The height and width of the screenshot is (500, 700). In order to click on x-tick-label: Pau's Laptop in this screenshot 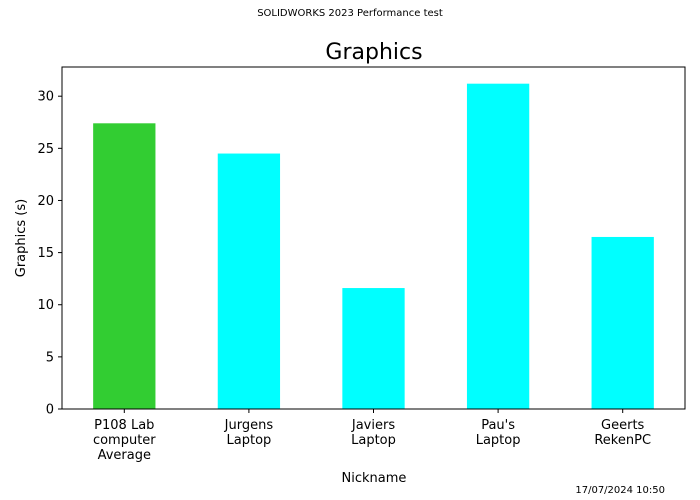, I will do `click(498, 433)`.